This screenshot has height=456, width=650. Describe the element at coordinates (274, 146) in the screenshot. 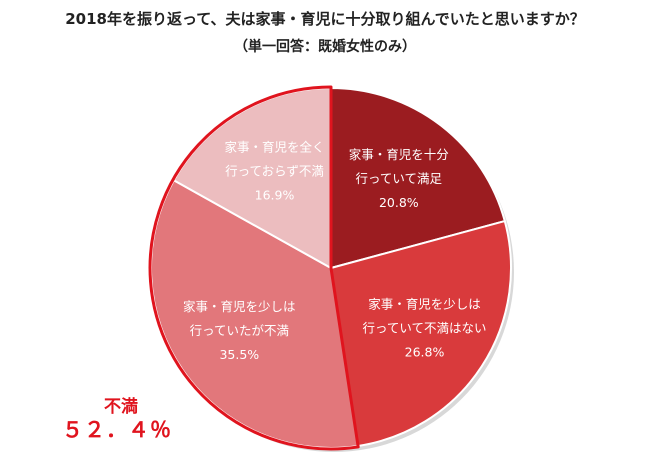

I see `slice-4-category-label: 家事・育児を全く` at that location.